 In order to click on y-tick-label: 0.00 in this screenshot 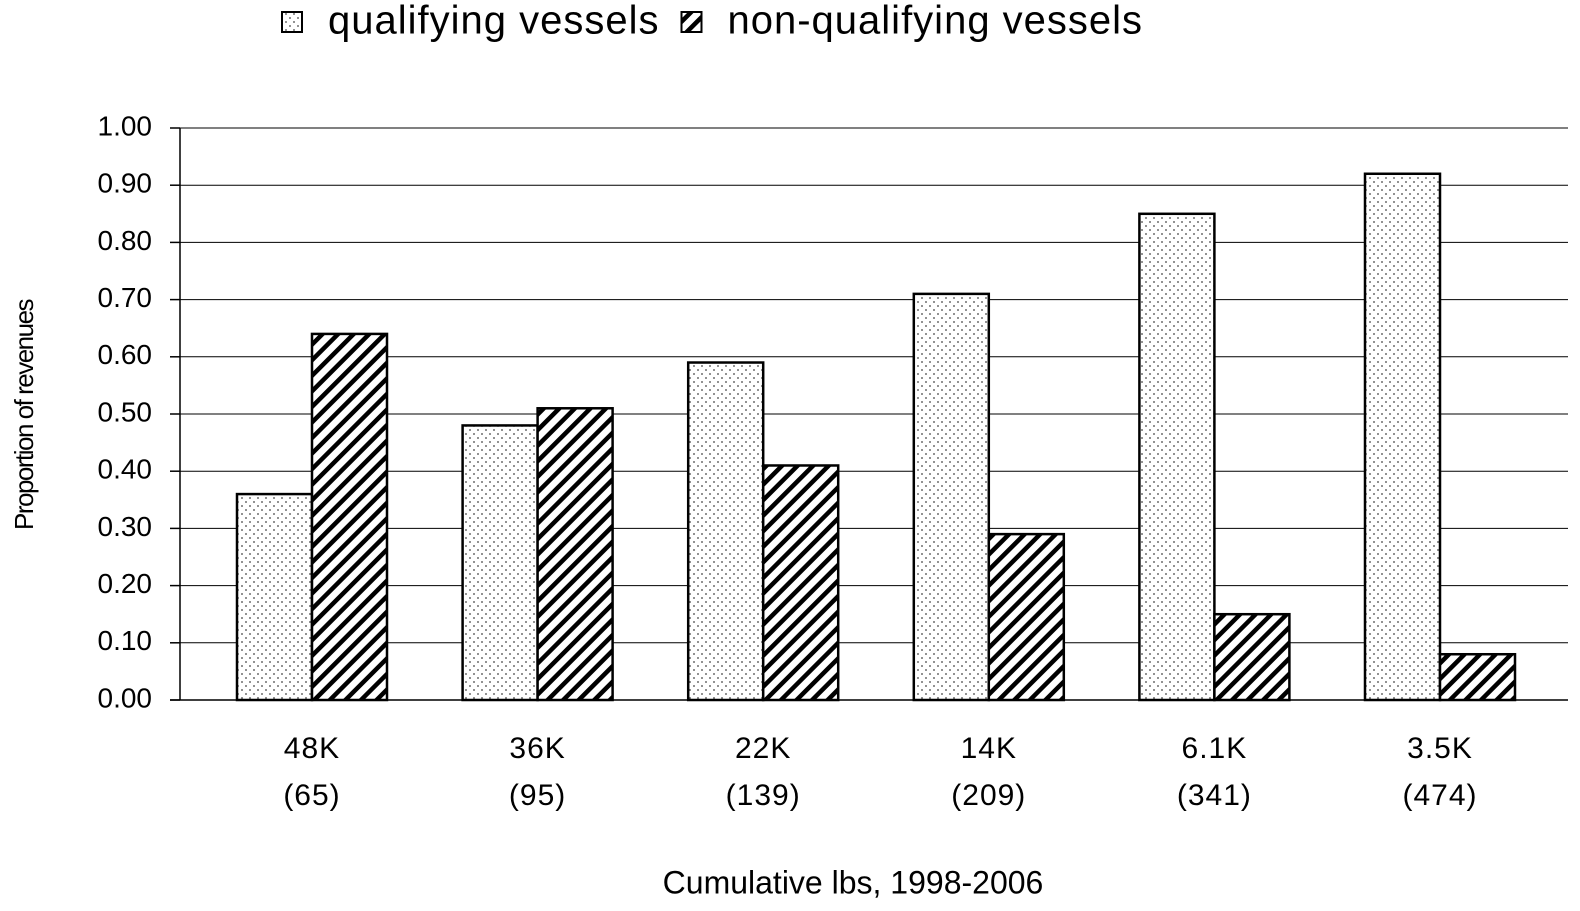, I will do `click(125, 697)`.